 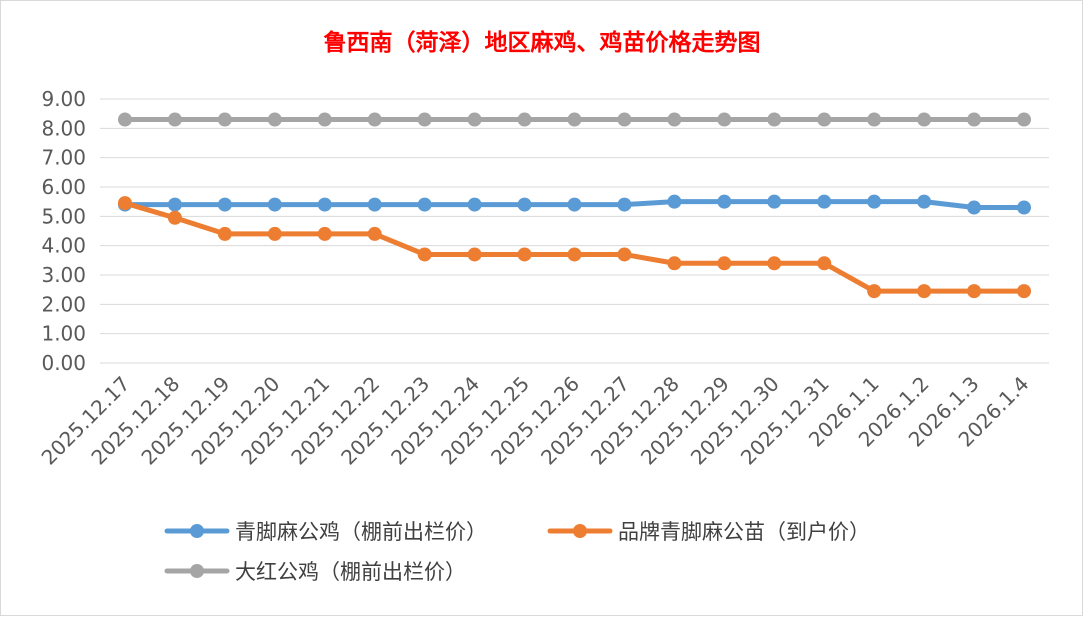 I want to click on y-tick-label: 1.00, so click(x=63, y=334).